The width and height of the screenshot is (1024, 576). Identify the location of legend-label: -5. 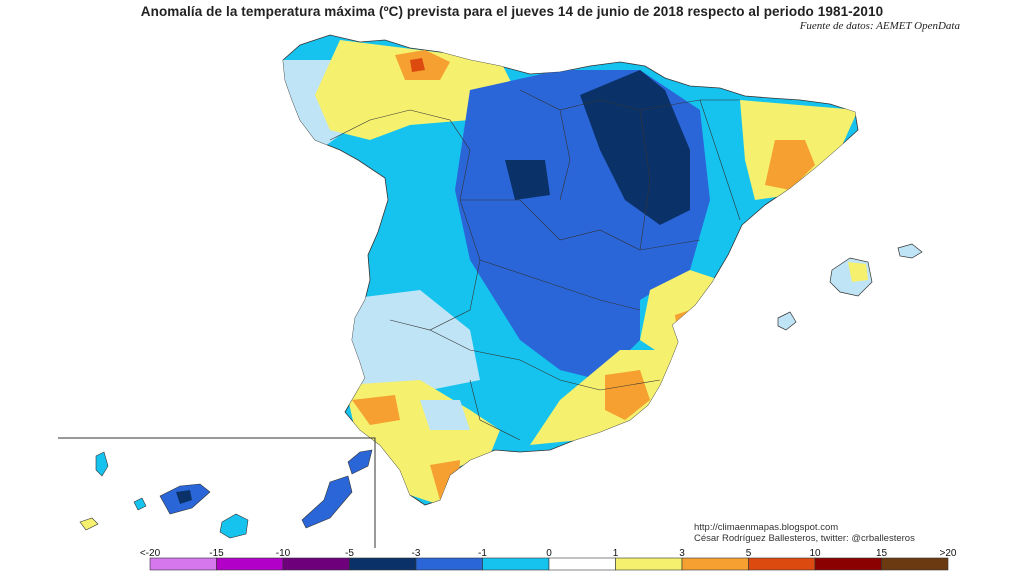
(349, 553).